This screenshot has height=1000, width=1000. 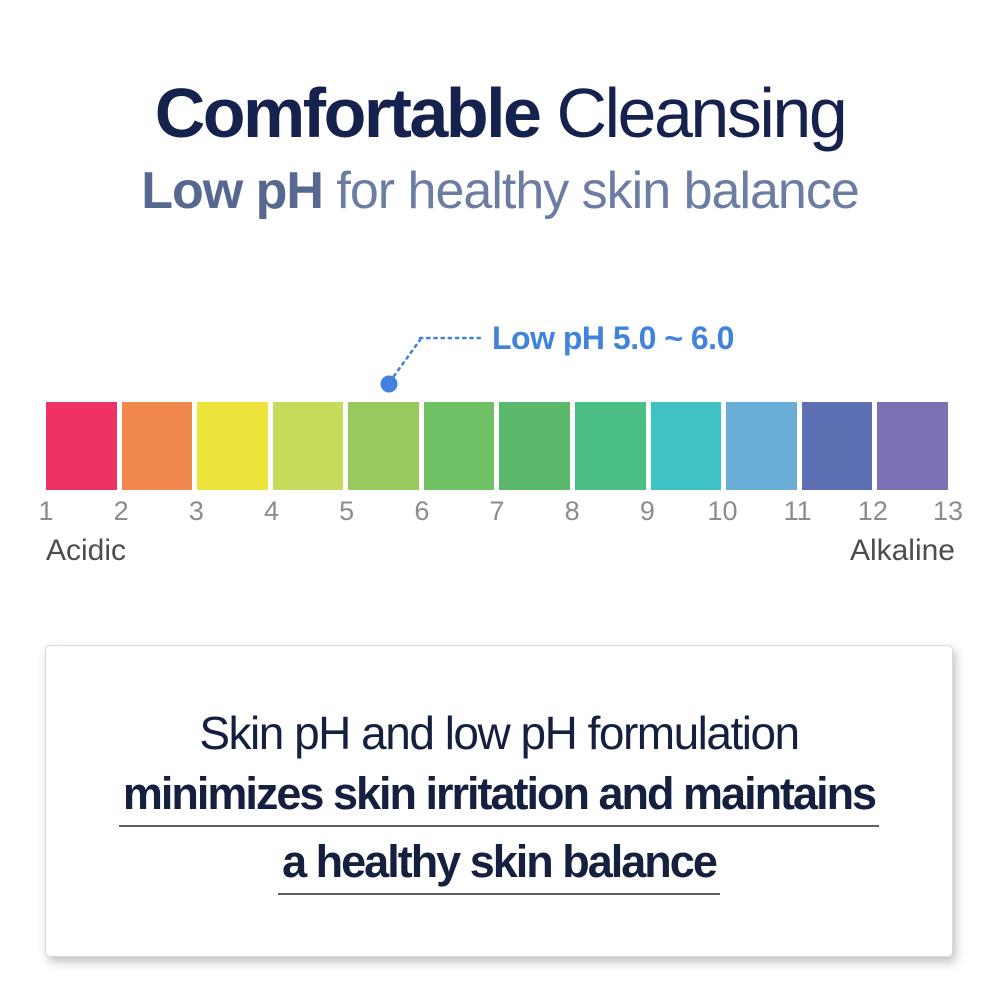 I want to click on page-subtitle-bold: Low pH, so click(x=232, y=191).